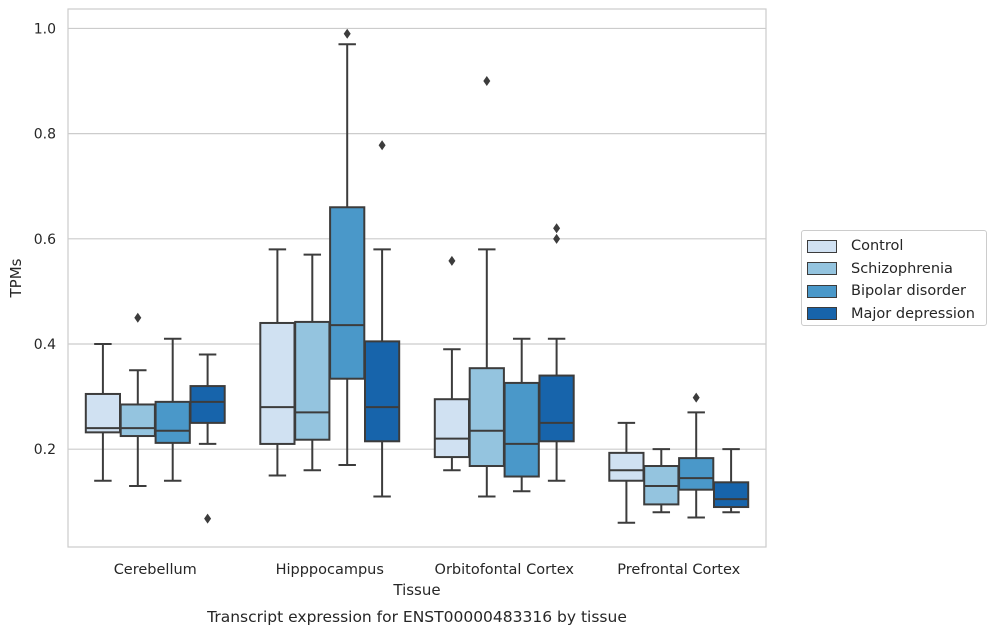  Describe the element at coordinates (45, 29) in the screenshot. I see `y-tick-label: 1.0` at that location.